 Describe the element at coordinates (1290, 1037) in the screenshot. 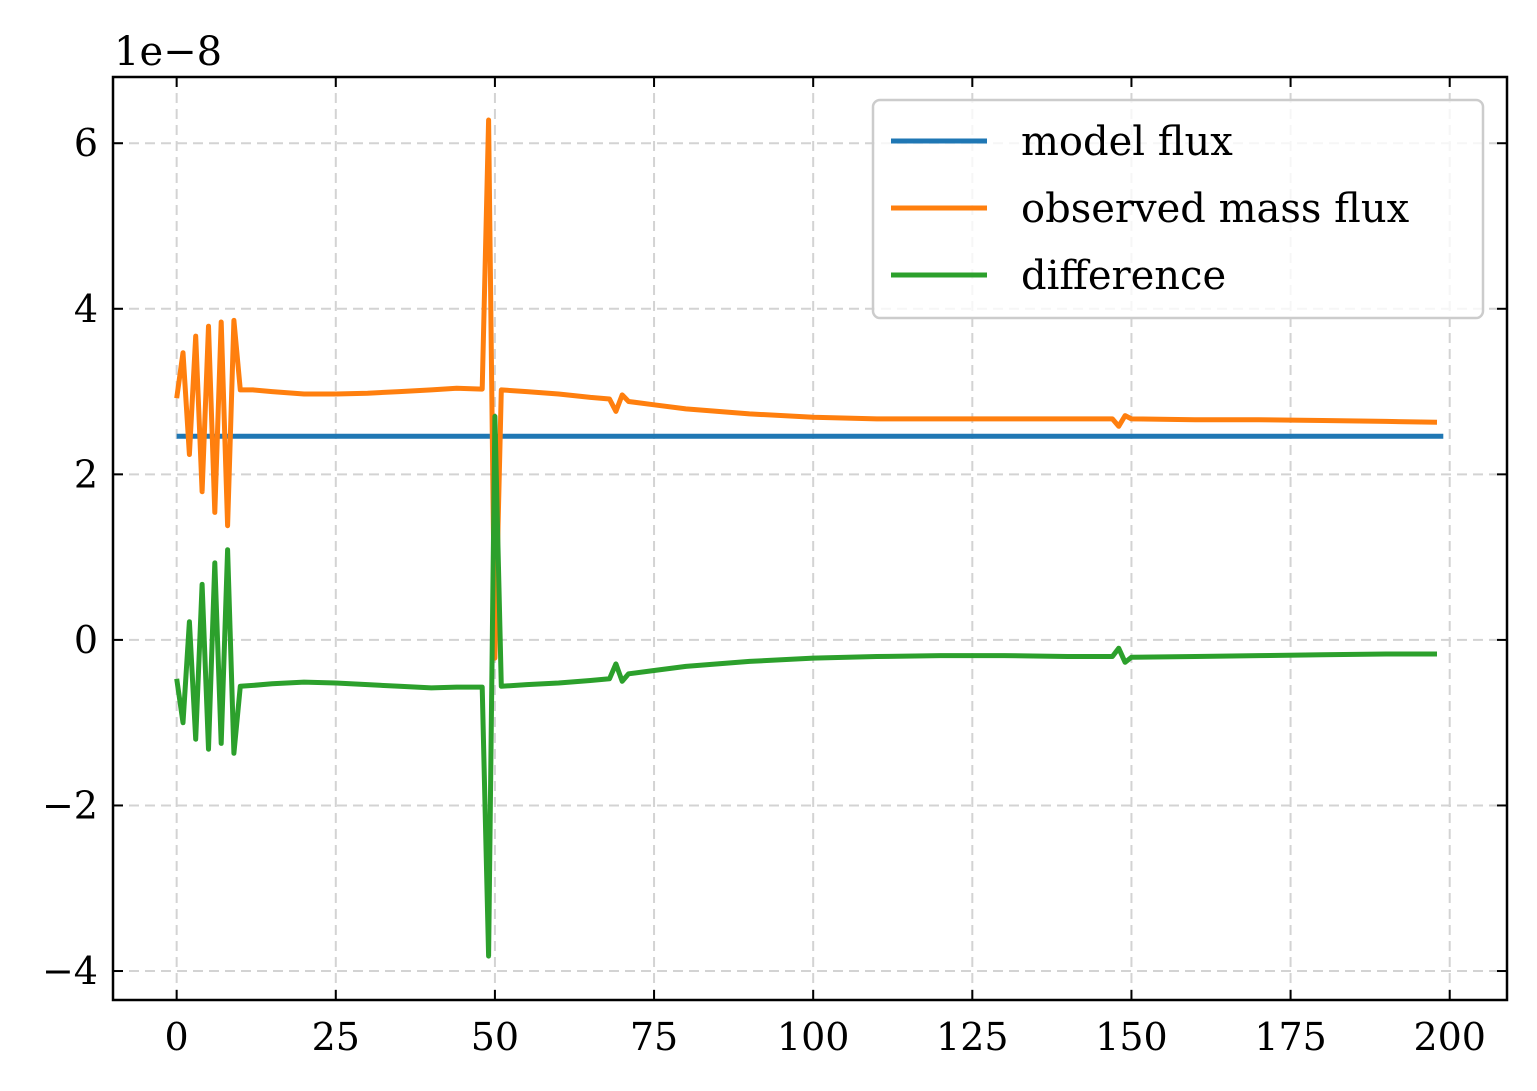

I see `x-tick-label: 175` at that location.